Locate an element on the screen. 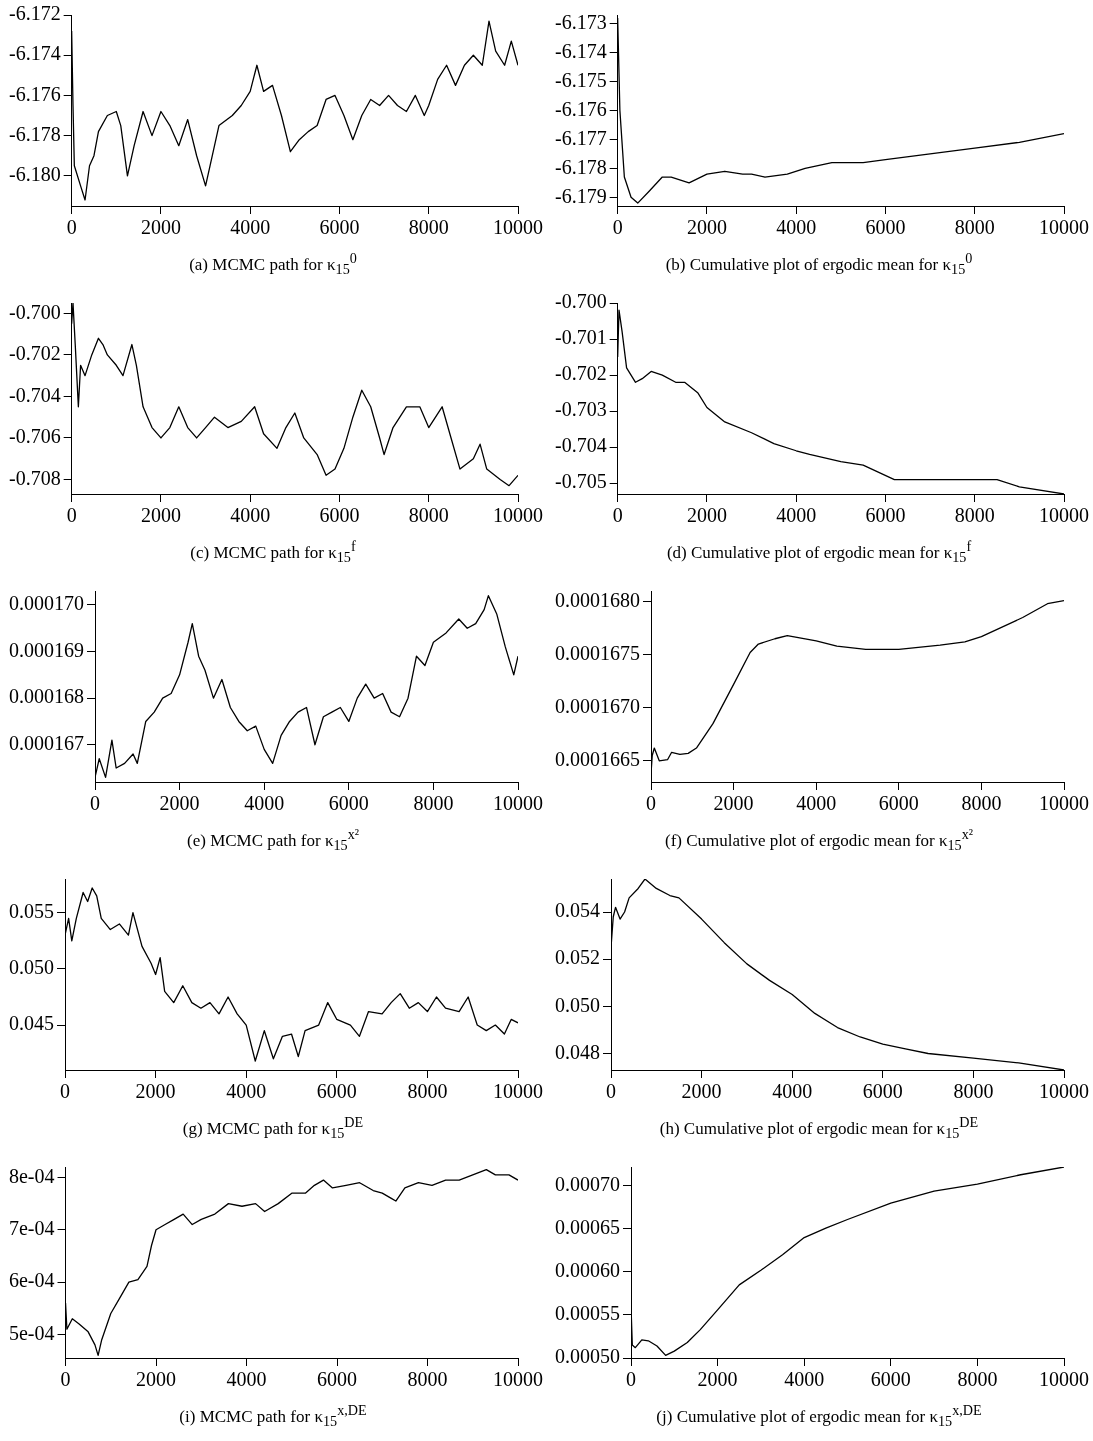 The image size is (1093, 1441). y-tick-label: 0.000167 is located at coordinates (46, 742).